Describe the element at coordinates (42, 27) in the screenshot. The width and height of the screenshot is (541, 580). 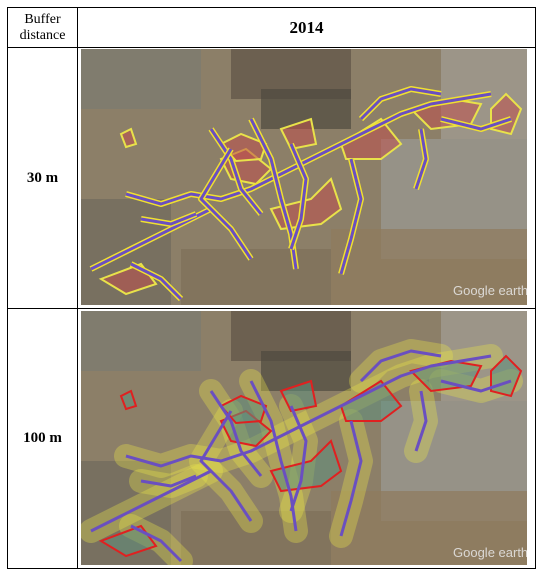
I see `header-cell: Buffer distance` at that location.